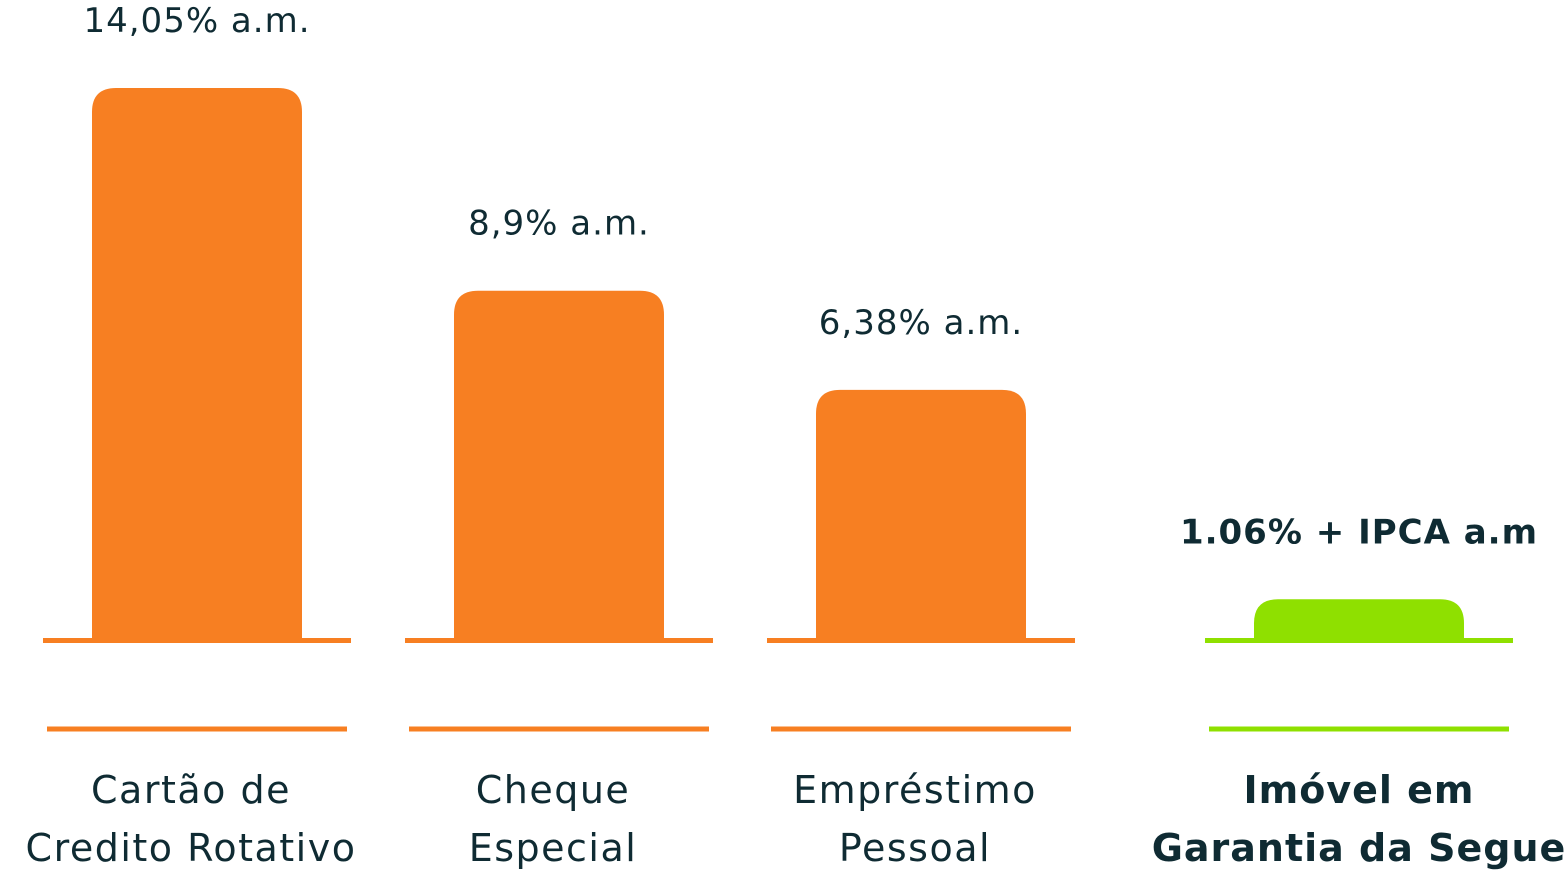 This screenshot has height=878, width=1568. I want to click on data-label-2: 6,38% a.m., so click(921, 323).